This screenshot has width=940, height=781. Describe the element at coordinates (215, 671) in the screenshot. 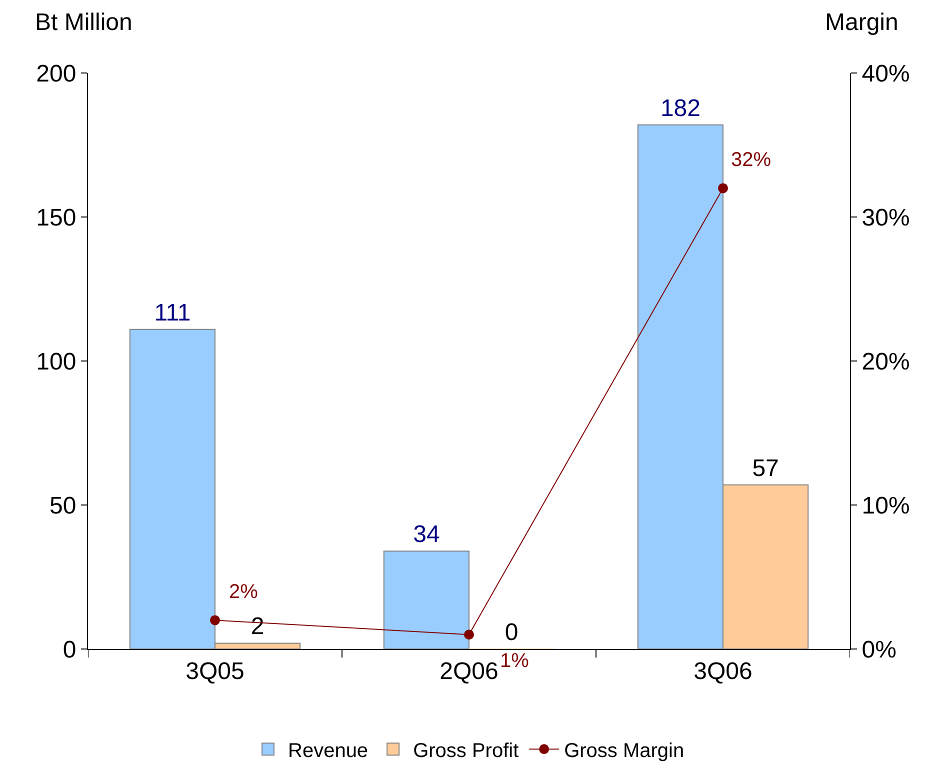

I see `x-tick-label: 3Q05` at that location.